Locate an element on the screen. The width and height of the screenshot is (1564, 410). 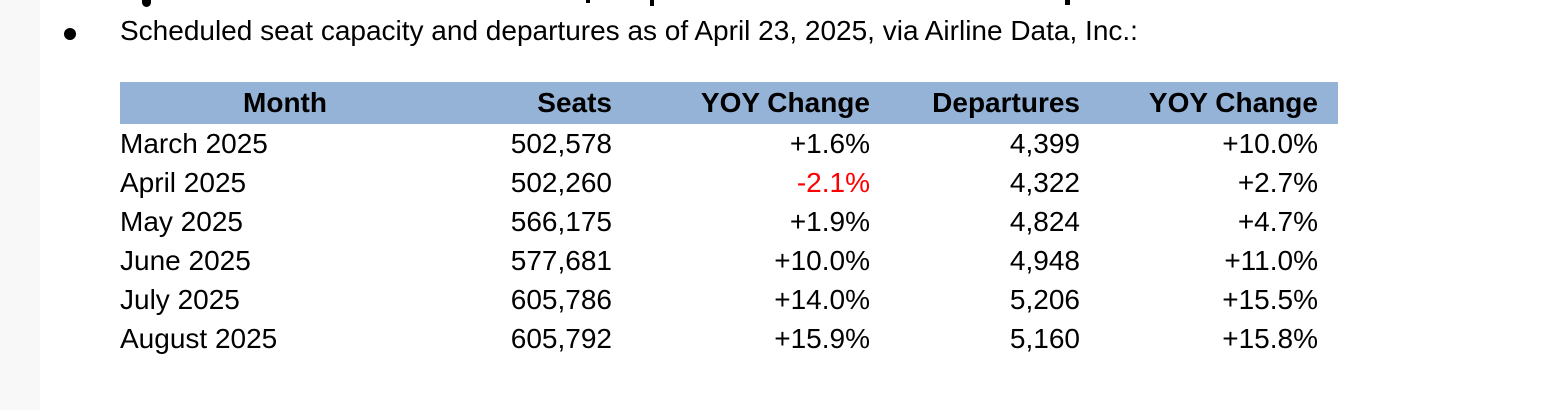
table-row: June 2025 577,681 +10.0% 4,948 +11.0% is located at coordinates (729, 260).